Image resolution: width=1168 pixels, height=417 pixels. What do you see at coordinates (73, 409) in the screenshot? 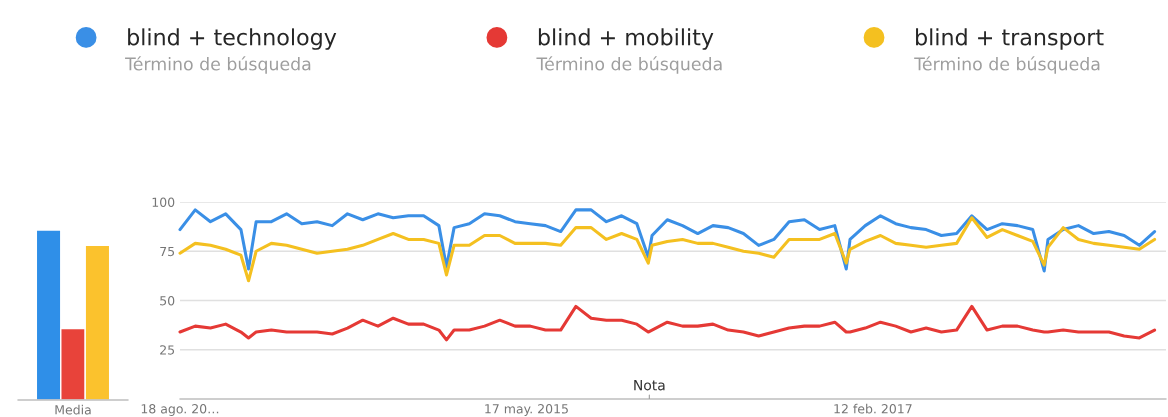
I see `x-tick-label: Media` at bounding box center [73, 409].